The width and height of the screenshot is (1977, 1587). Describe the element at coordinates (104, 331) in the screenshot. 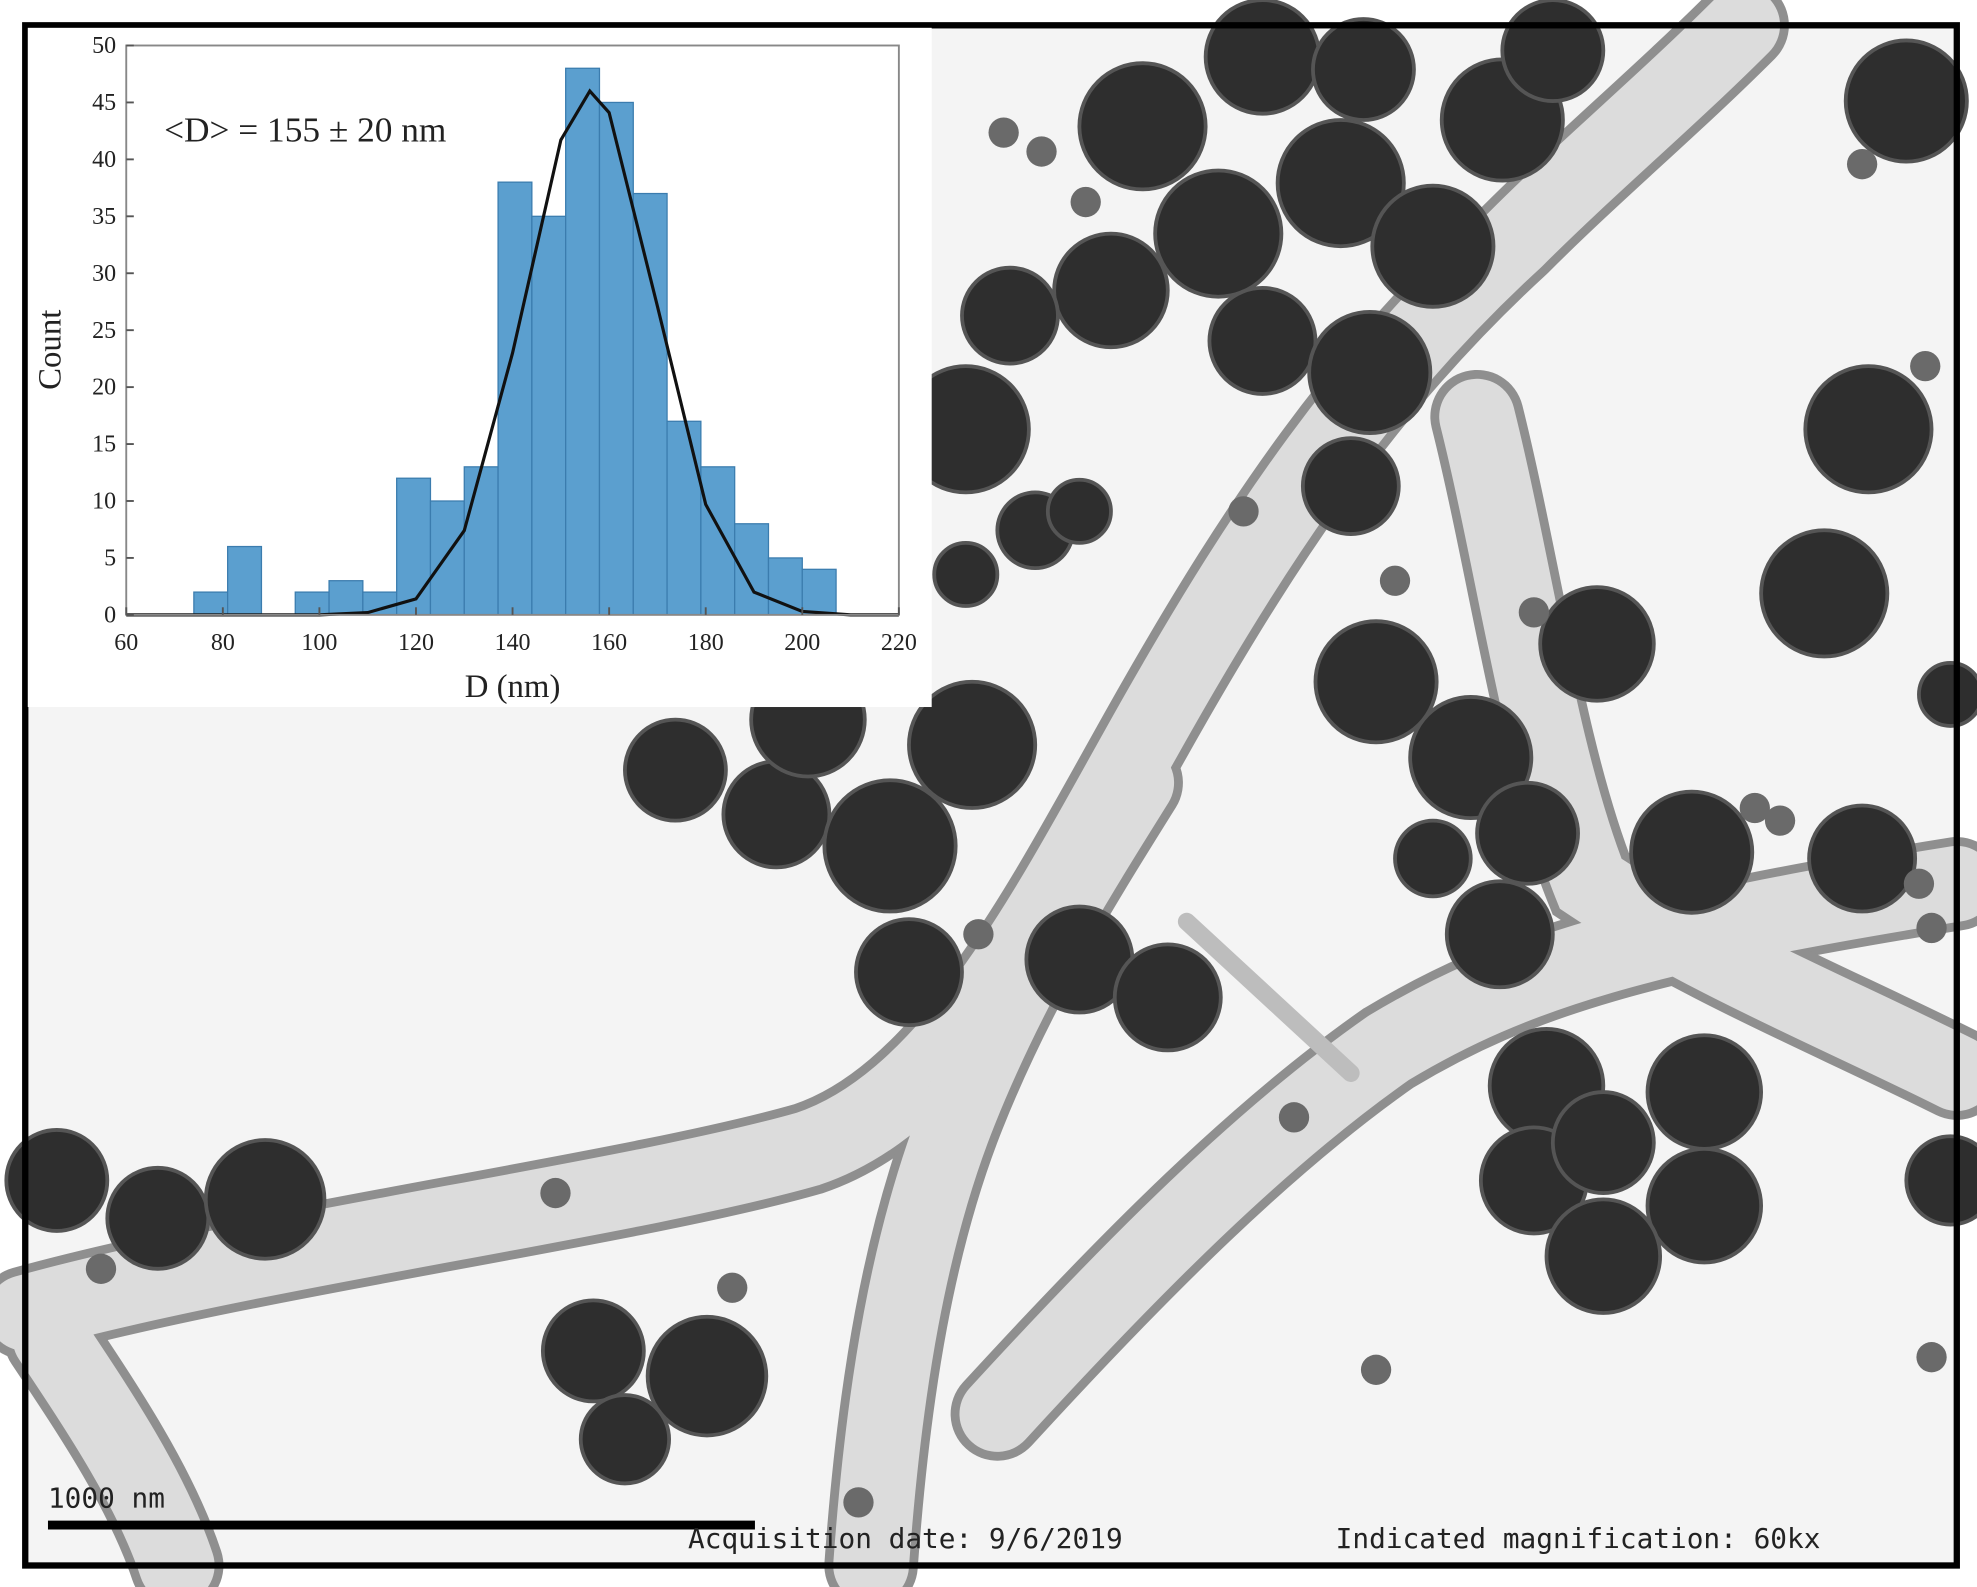

I see `y-tick-label: 25` at that location.